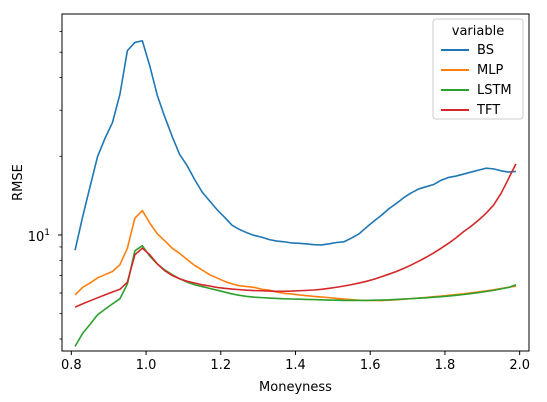 The width and height of the screenshot is (547, 402). I want to click on legend-label-lstm: LSTM, so click(494, 90).